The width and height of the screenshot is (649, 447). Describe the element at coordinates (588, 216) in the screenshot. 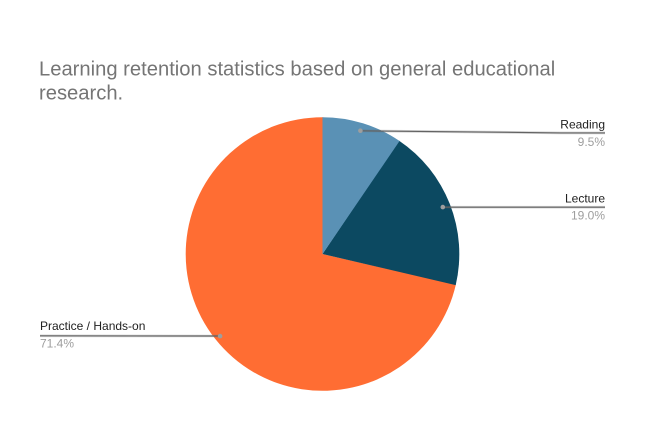

I see `svg-text: 19.0%` at that location.